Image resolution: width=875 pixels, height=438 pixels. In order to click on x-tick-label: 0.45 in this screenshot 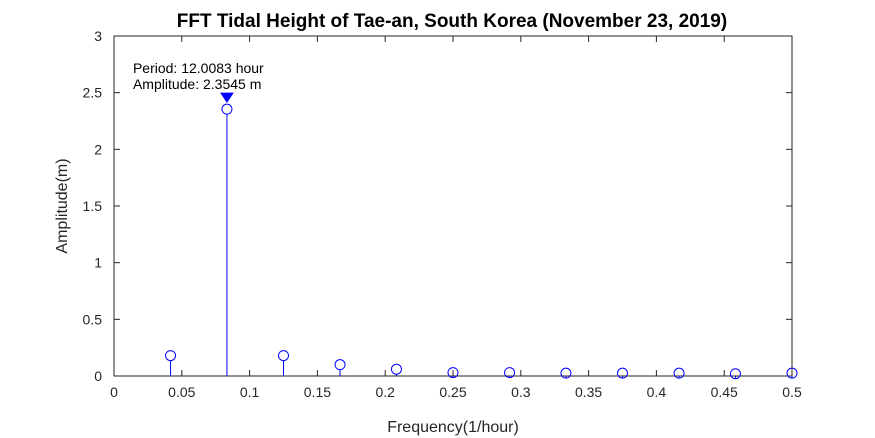, I will do `click(724, 392)`.